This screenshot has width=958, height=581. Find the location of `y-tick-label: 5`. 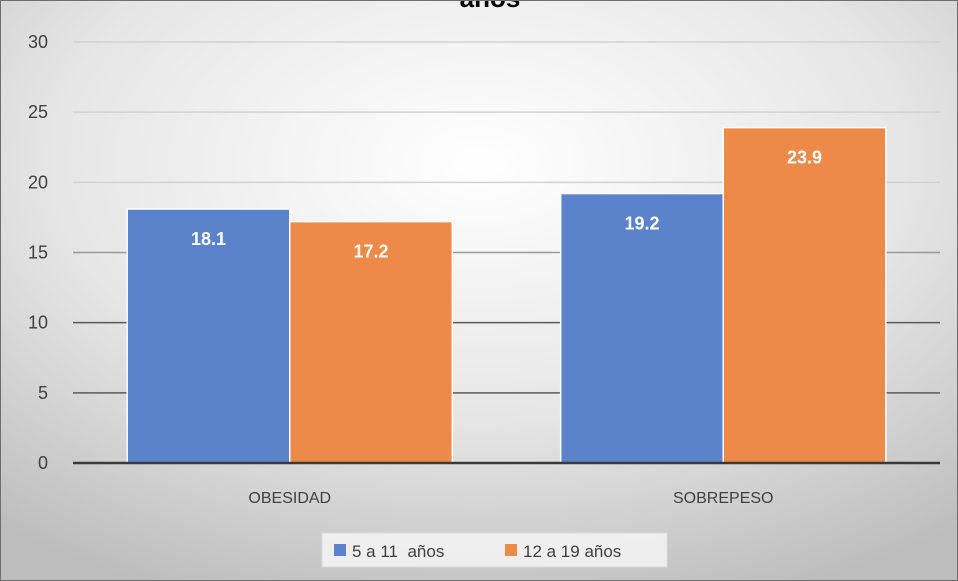

y-tick-label: 5 is located at coordinates (43, 393).